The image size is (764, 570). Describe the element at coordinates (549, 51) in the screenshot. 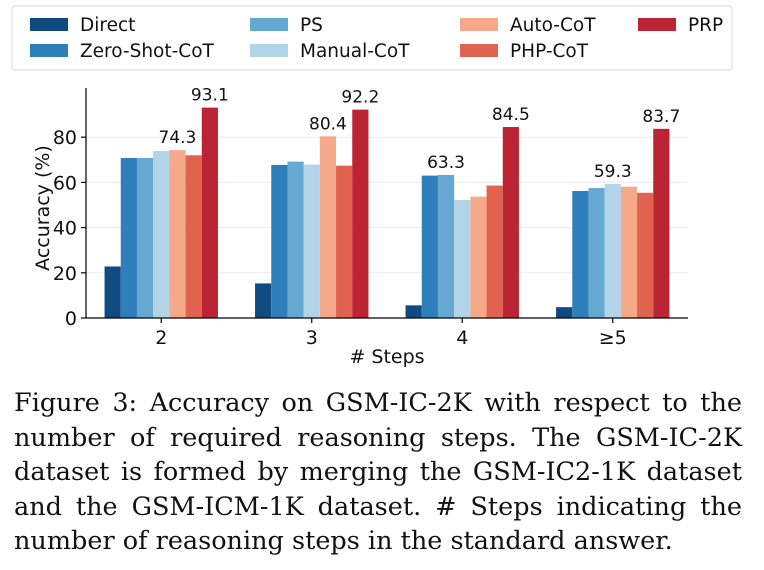

I see `legend-label: PHP-CoT` at that location.